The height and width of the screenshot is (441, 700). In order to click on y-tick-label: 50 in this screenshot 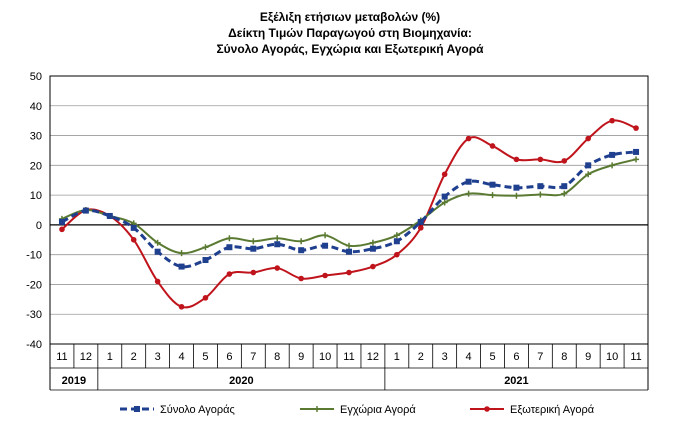, I will do `click(36, 77)`.